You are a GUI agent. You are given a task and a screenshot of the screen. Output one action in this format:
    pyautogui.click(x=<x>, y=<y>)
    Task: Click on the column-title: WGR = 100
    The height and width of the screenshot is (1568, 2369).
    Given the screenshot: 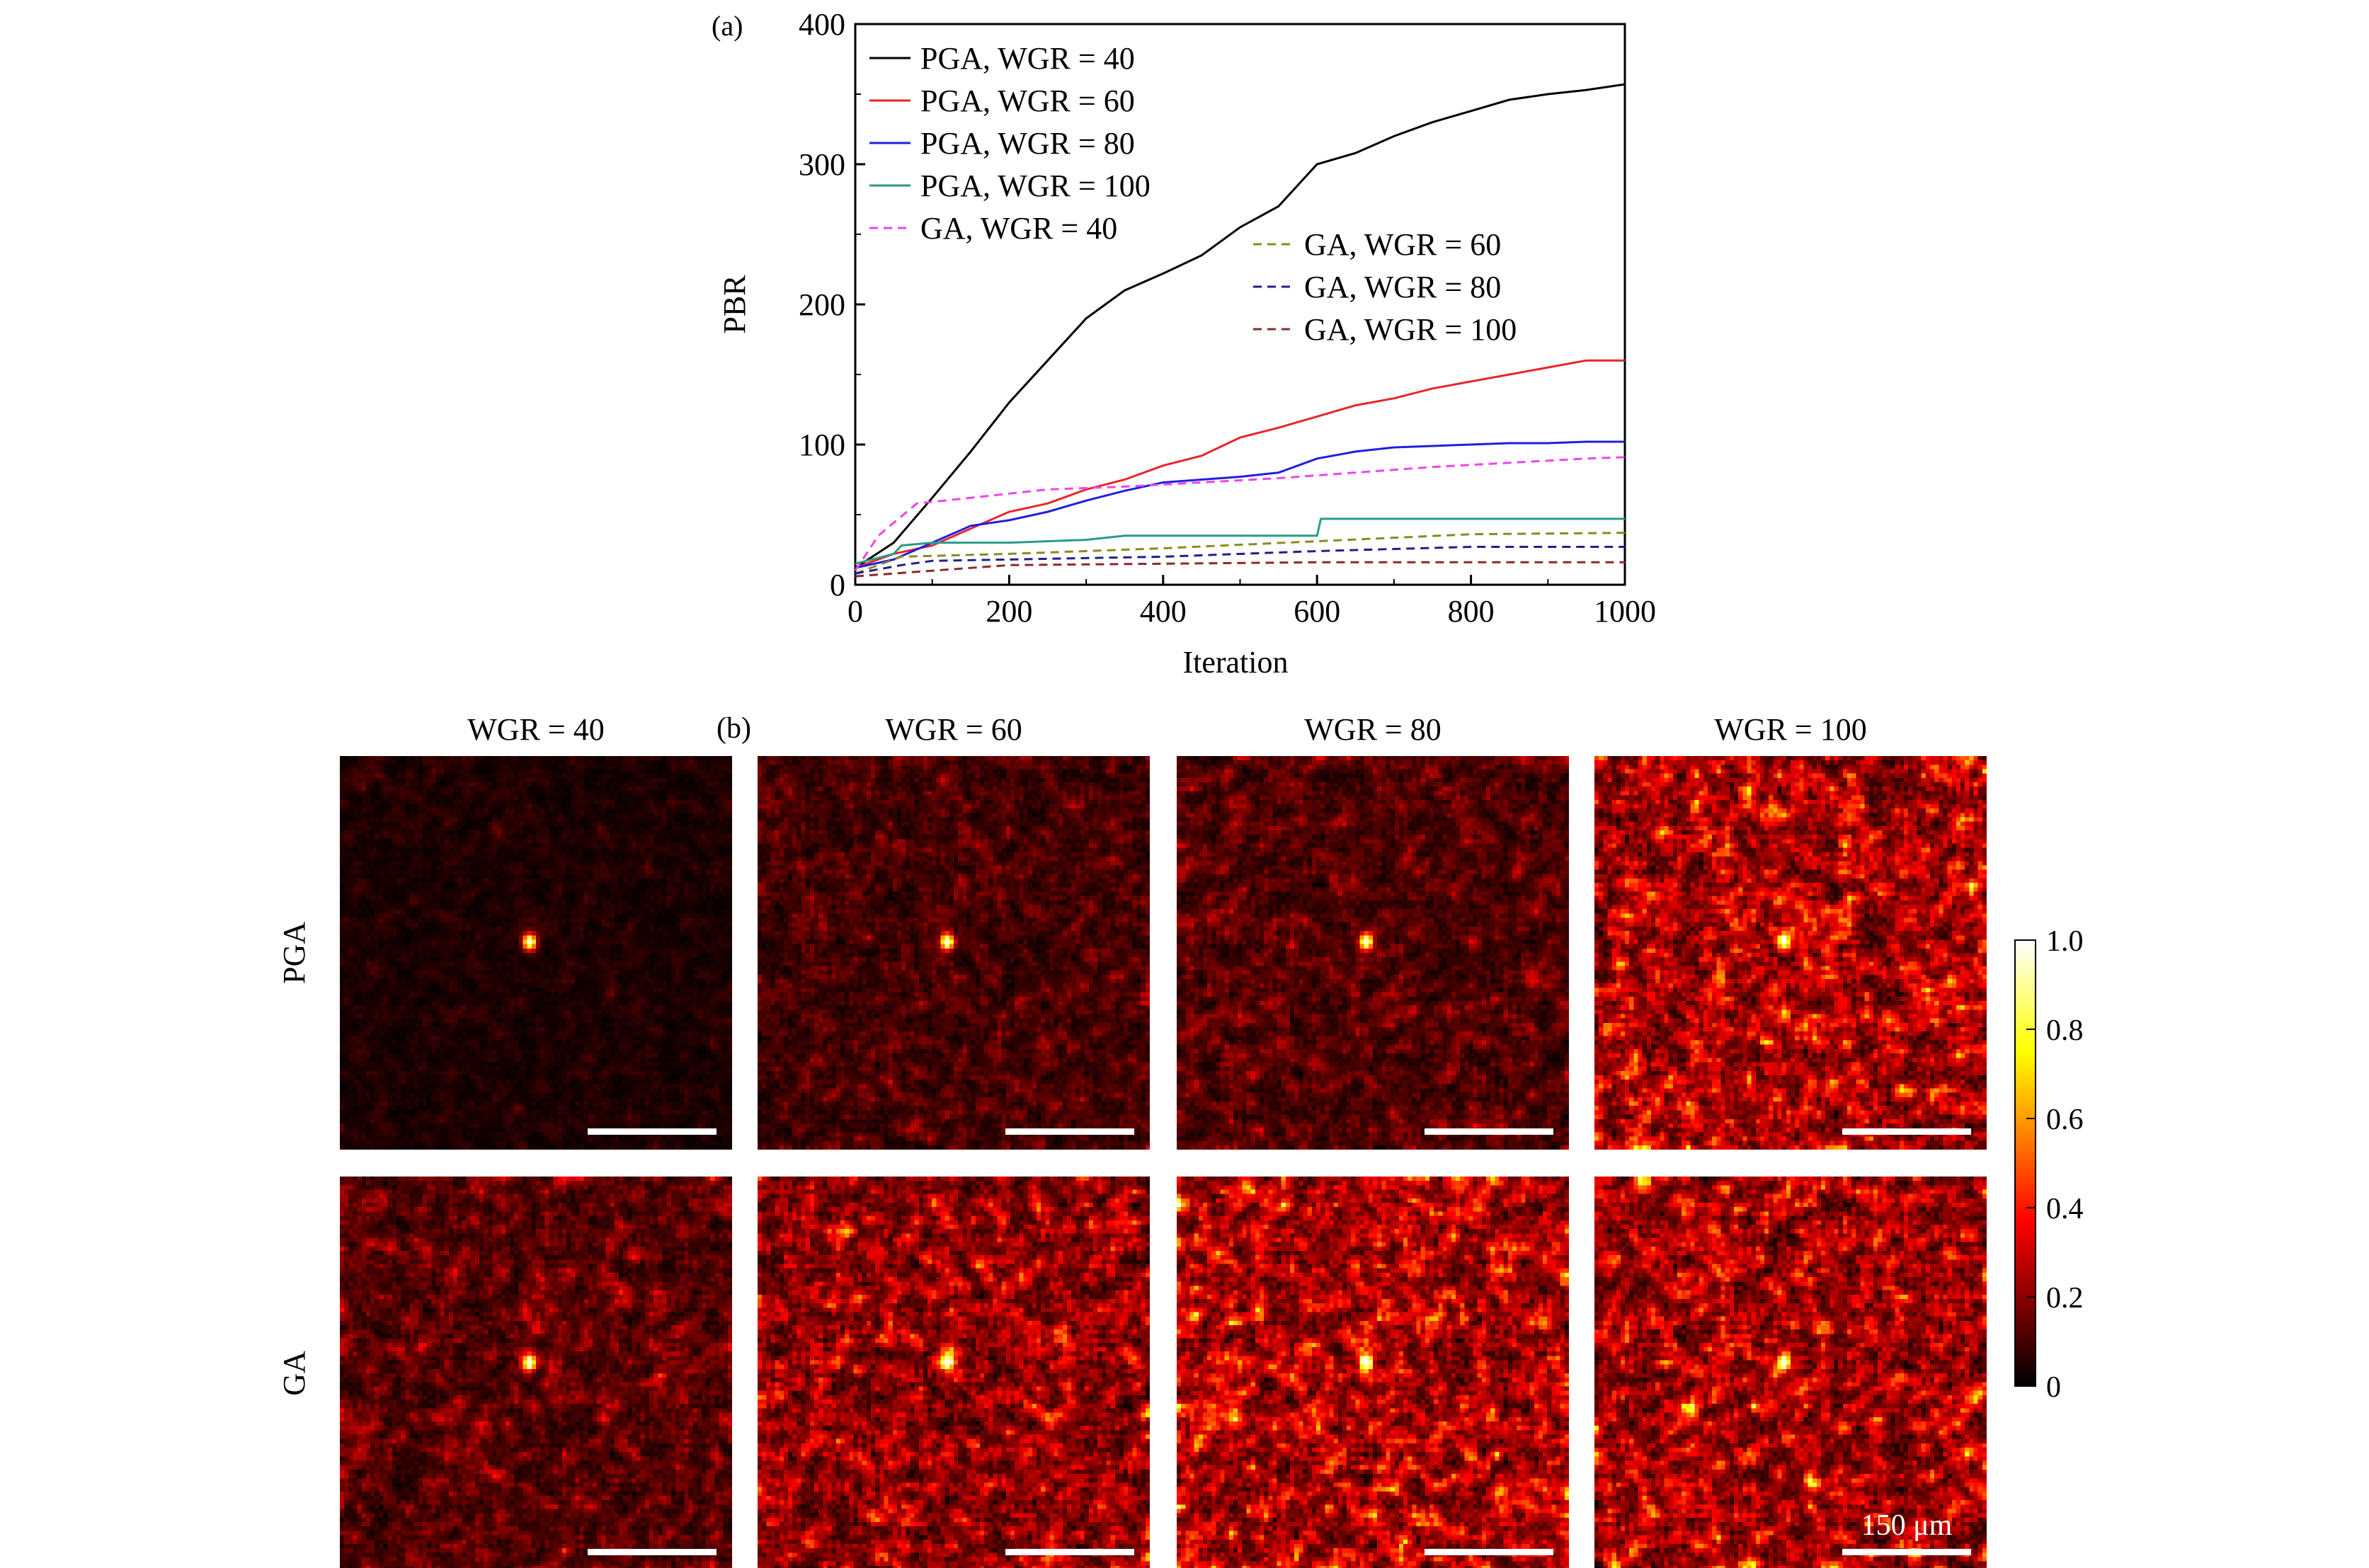 What is the action you would take?
    pyautogui.click(x=1790, y=730)
    